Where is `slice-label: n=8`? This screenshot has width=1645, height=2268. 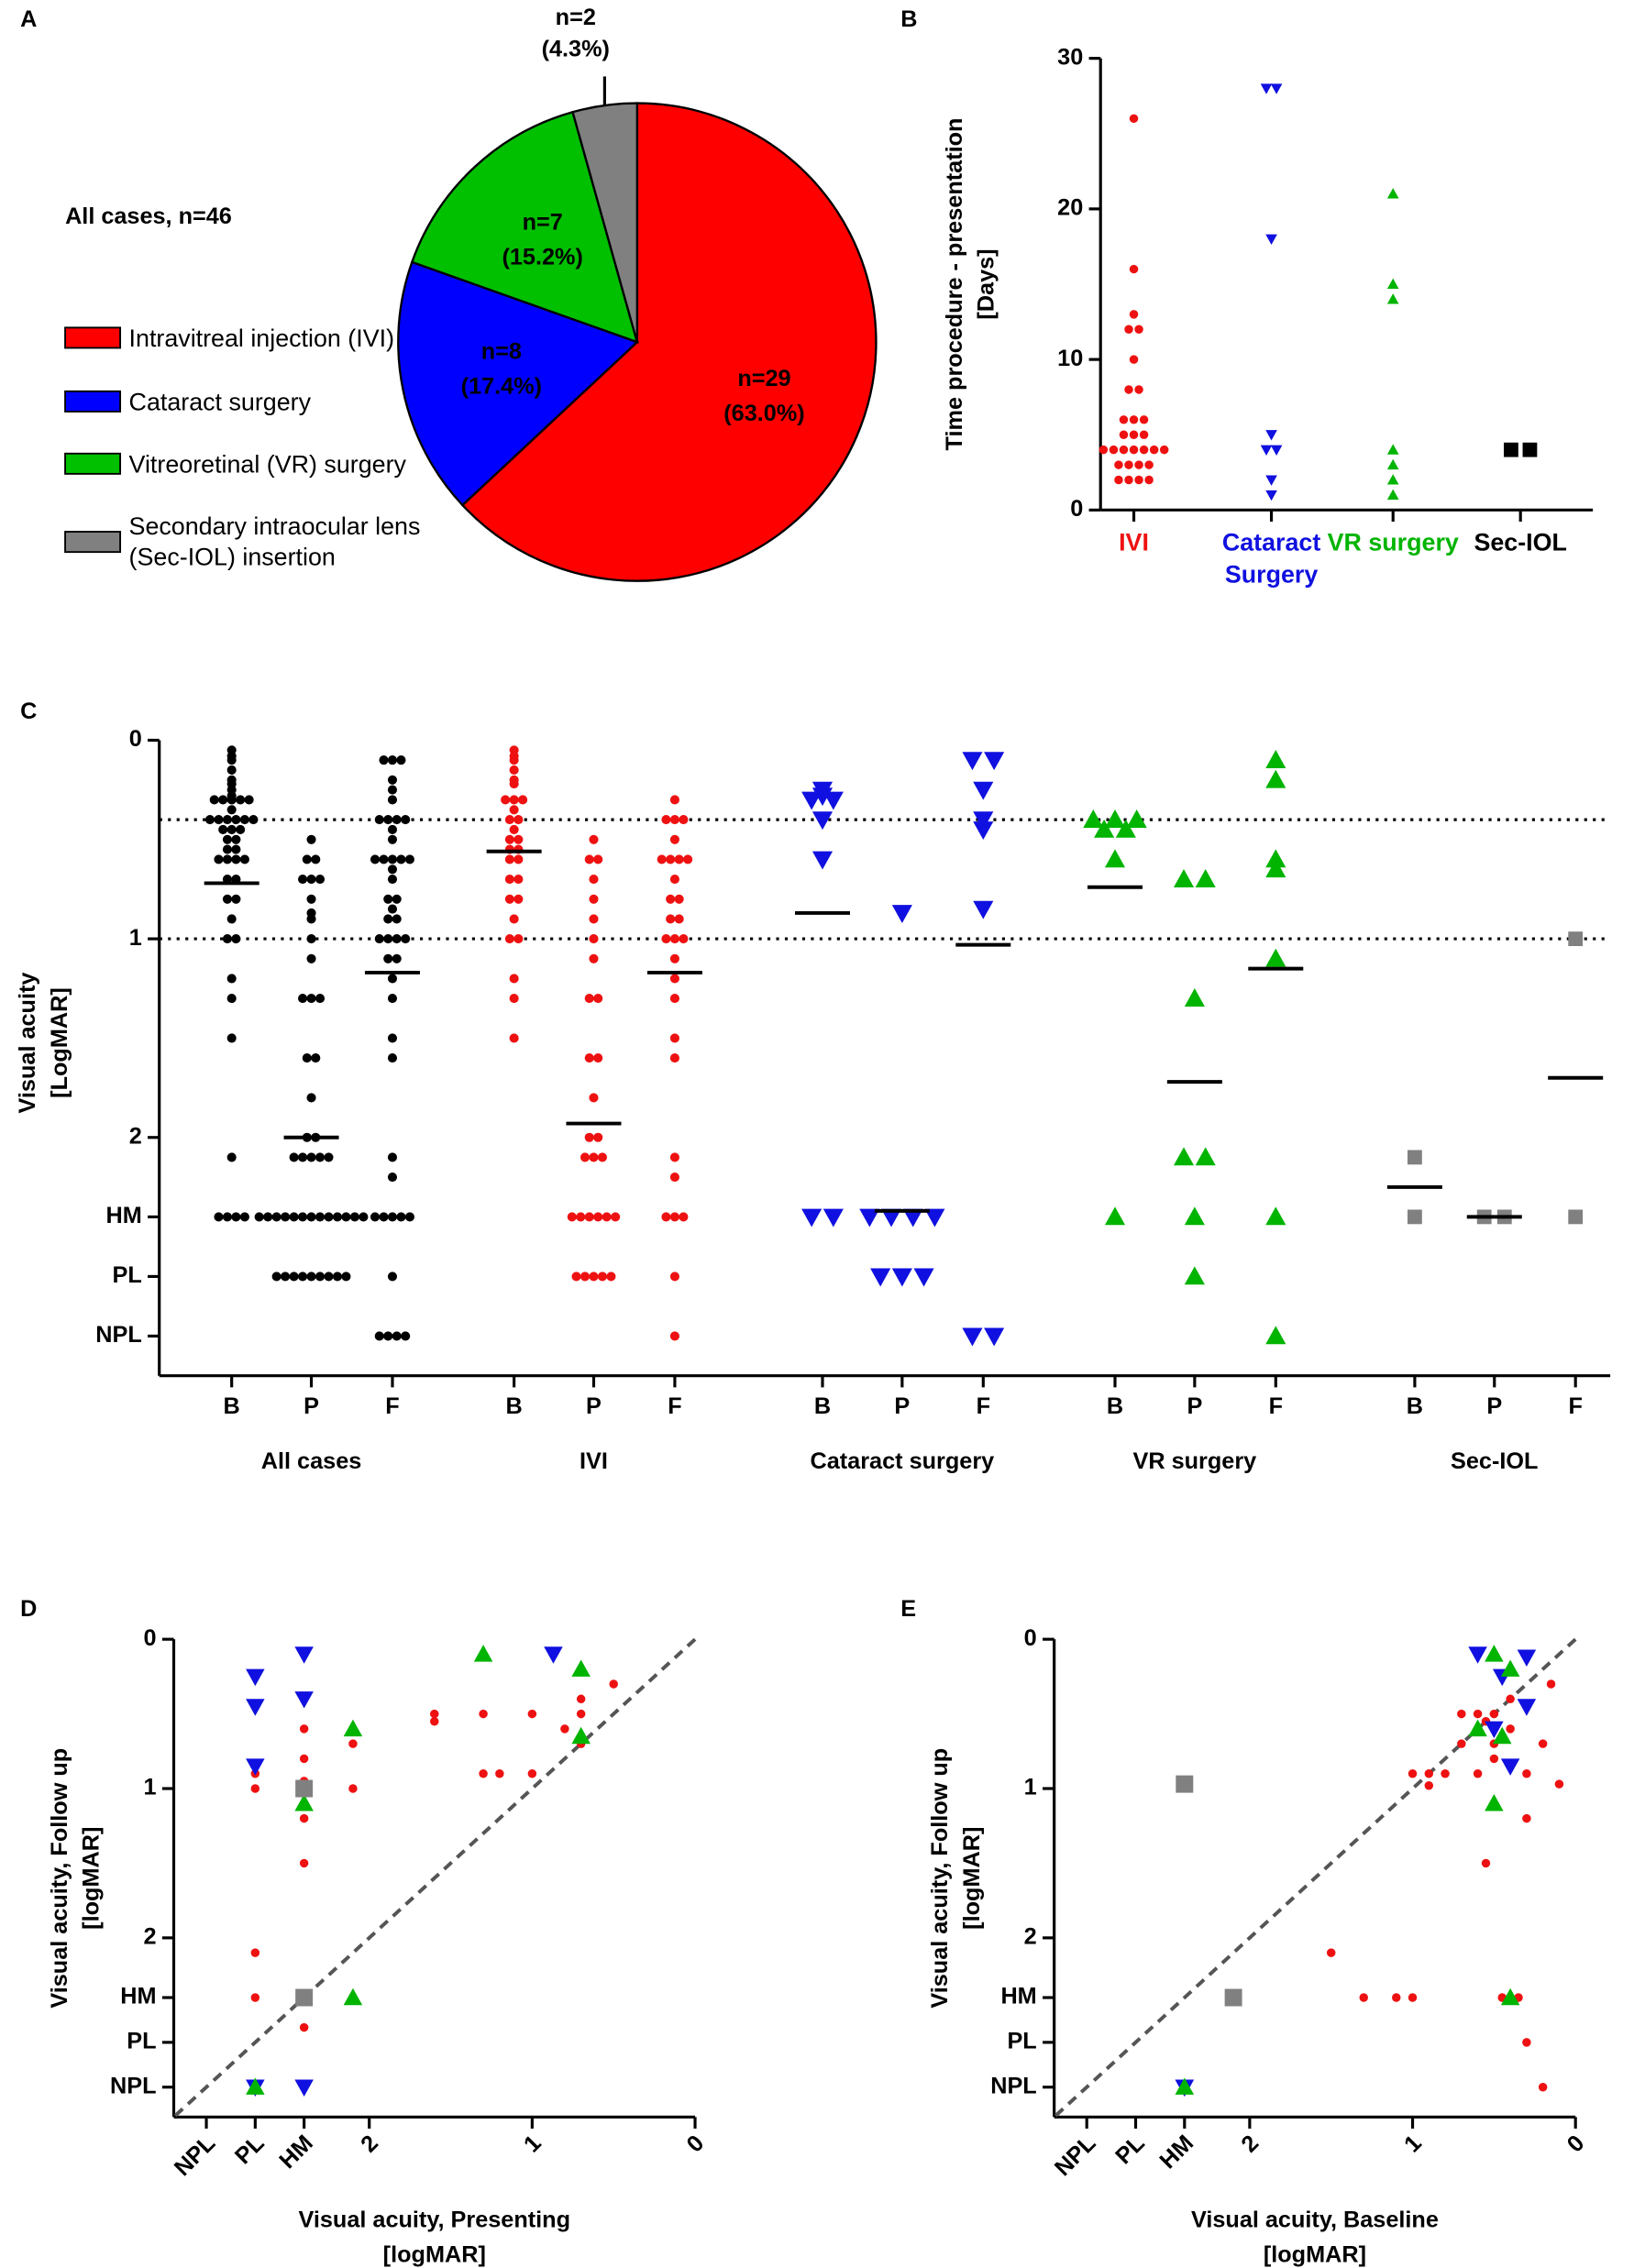 slice-label: n=8 is located at coordinates (501, 352).